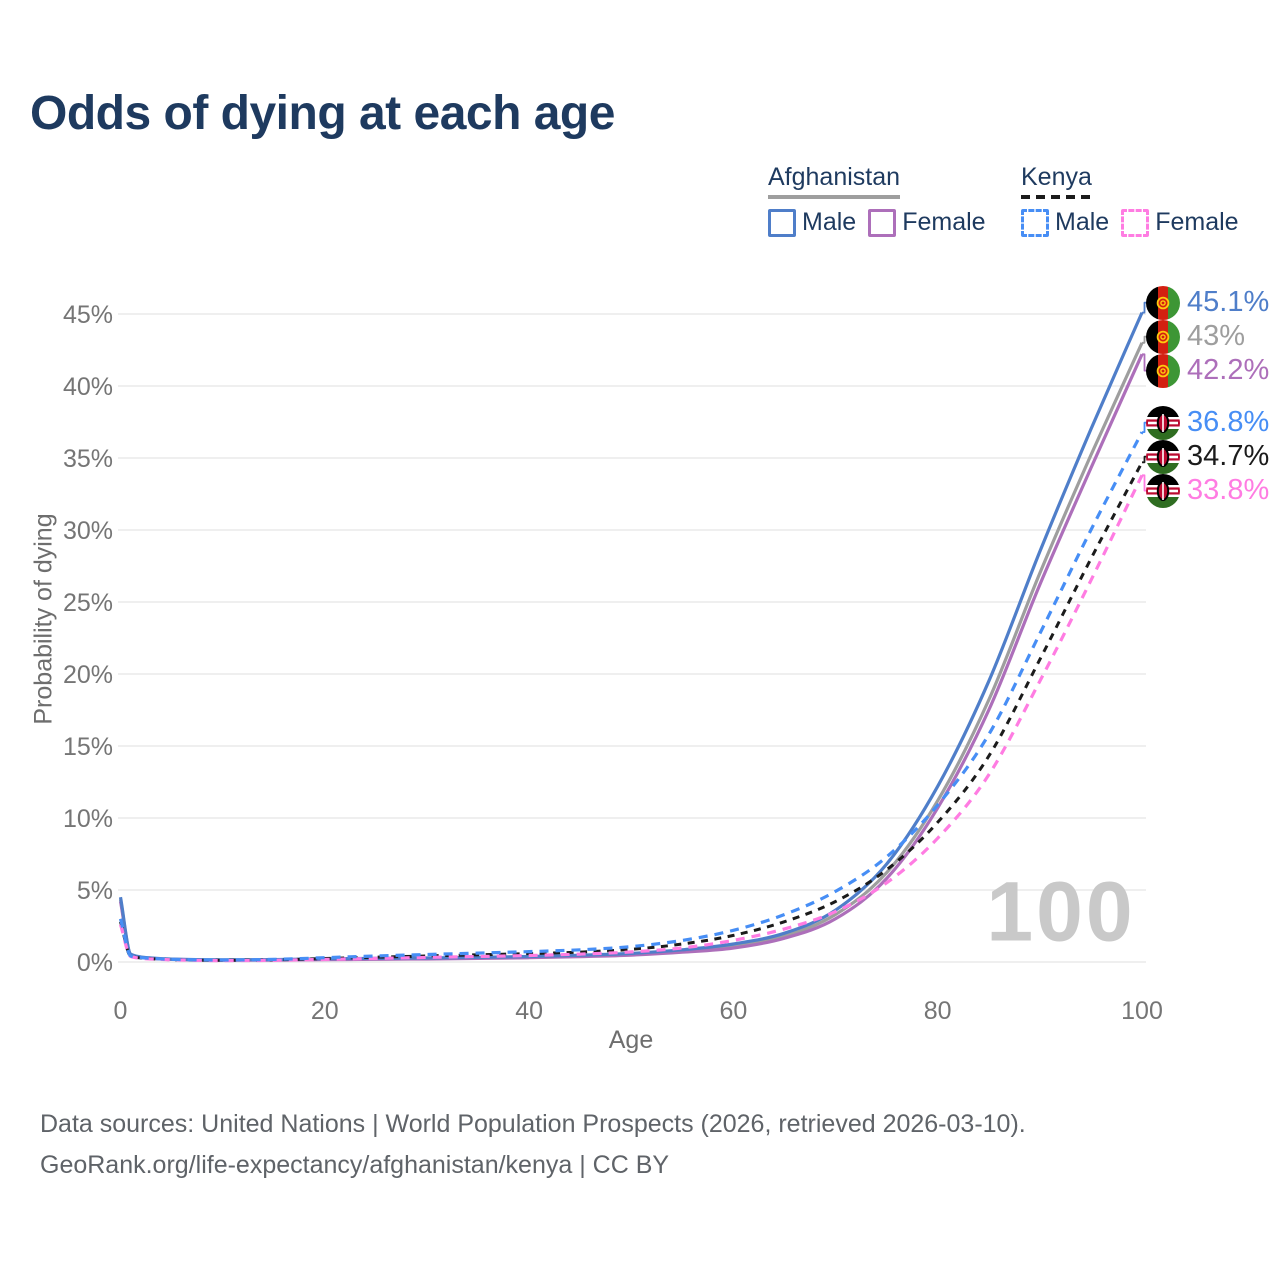 This screenshot has height=1280, width=1280. Describe the element at coordinates (1035, 222) in the screenshot. I see `legend-swatch-kenya-male` at that location.